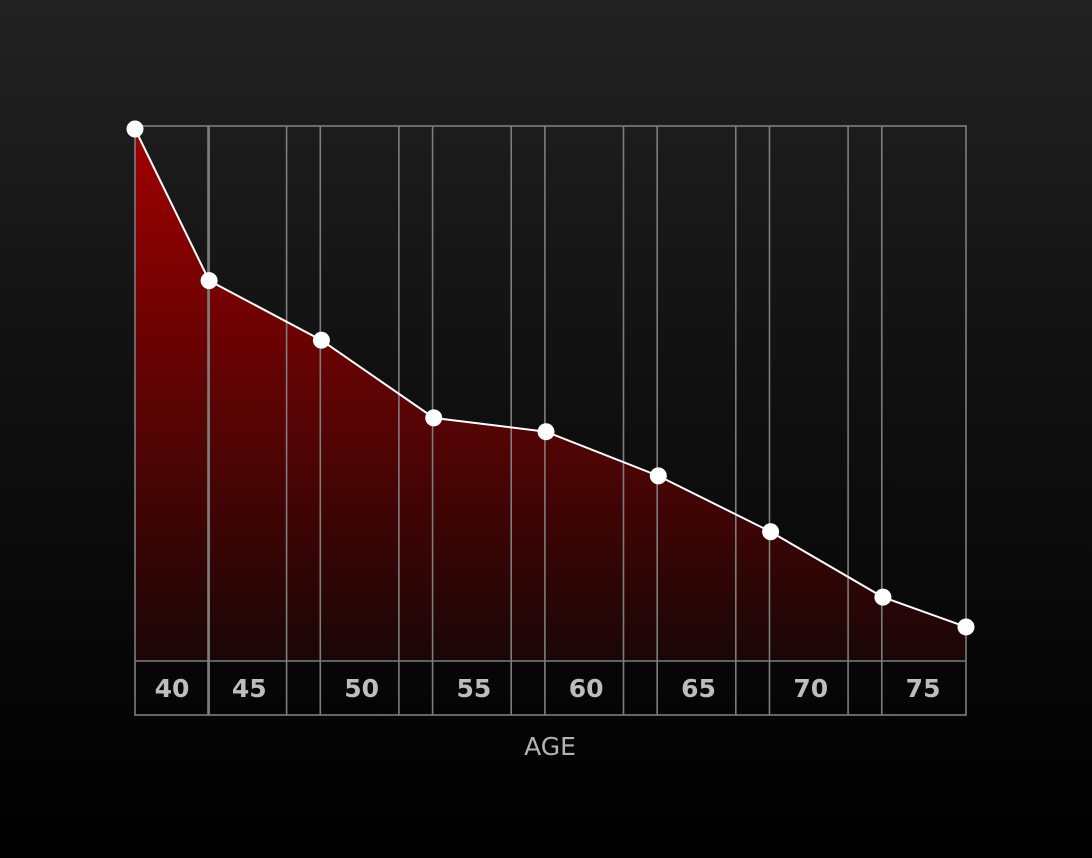  What do you see at coordinates (923, 688) in the screenshot?
I see `x-tick-label: 75` at bounding box center [923, 688].